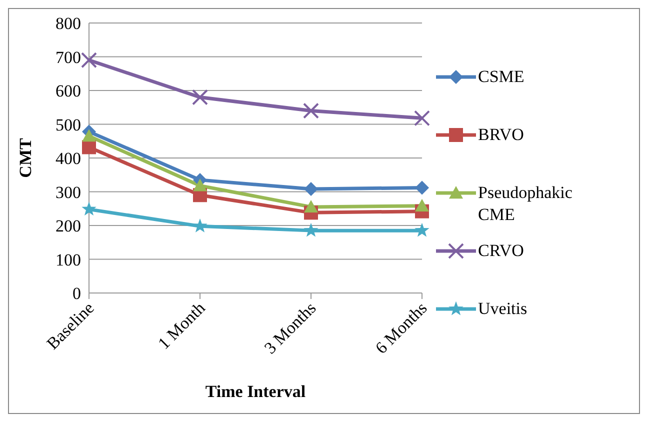  What do you see at coordinates (68, 24) in the screenshot?
I see `y-tick-label: 800` at bounding box center [68, 24].